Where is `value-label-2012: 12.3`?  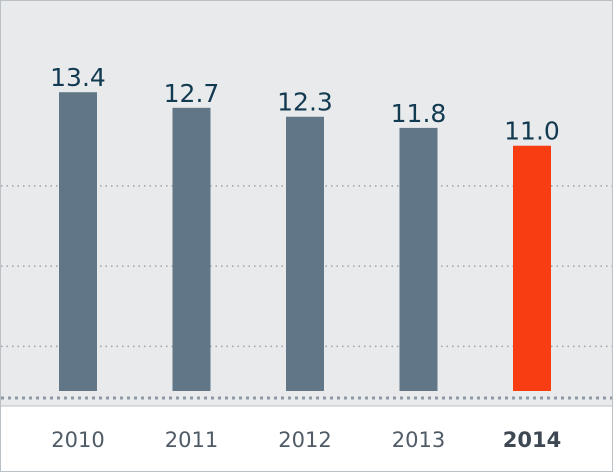
value-label-2012: 12.3 is located at coordinates (305, 102).